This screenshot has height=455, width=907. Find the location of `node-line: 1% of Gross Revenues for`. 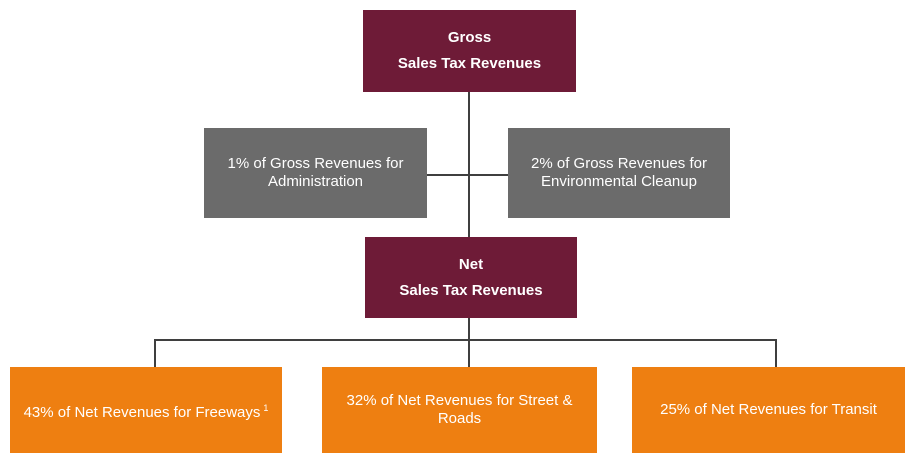

node-line: 1% of Gross Revenues for is located at coordinates (316, 164).